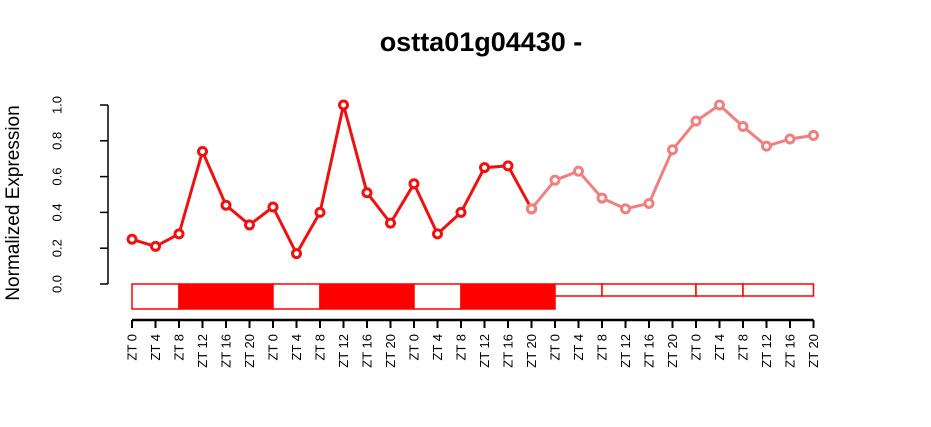 The image size is (931, 427). What do you see at coordinates (79, 194) in the screenshot?
I see `y-axis: 0.0 0.2 0.4 0.6 0.8 1.0` at bounding box center [79, 194].